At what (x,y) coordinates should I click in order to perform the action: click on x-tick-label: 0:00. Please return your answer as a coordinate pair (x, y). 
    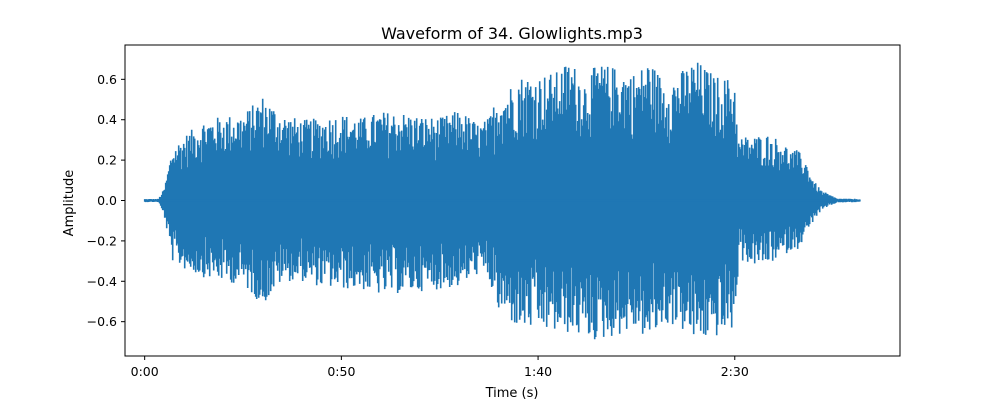
    Looking at the image, I should click on (145, 371).